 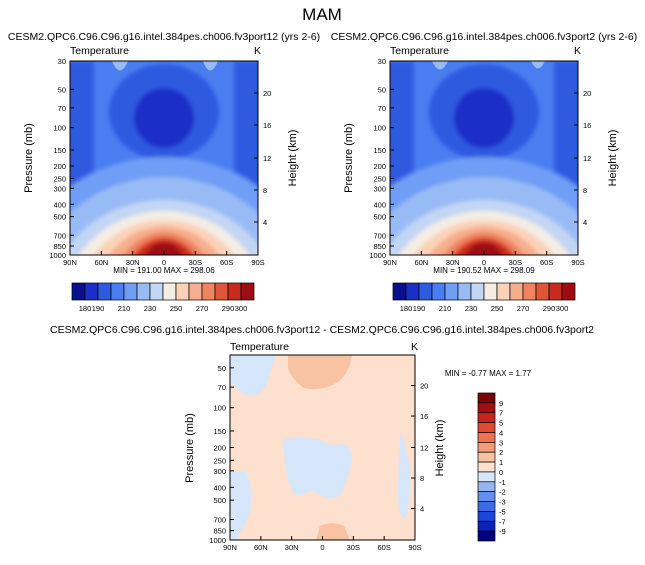 I want to click on left-y-tick-label: 70, so click(x=62, y=108).